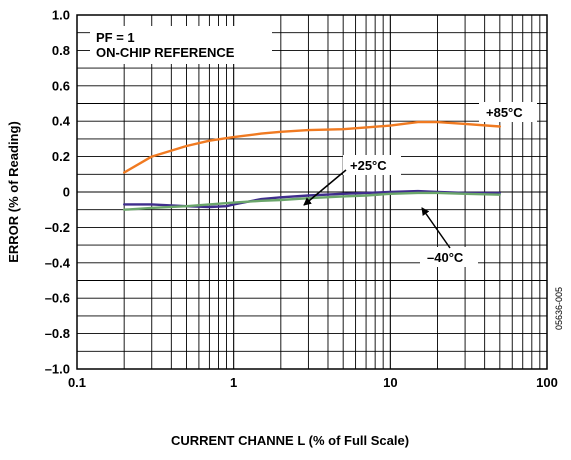 This screenshot has height=460, width=571. Describe the element at coordinates (13, 192) in the screenshot. I see `y-axis-title: ERROR (% of Reading)` at that location.